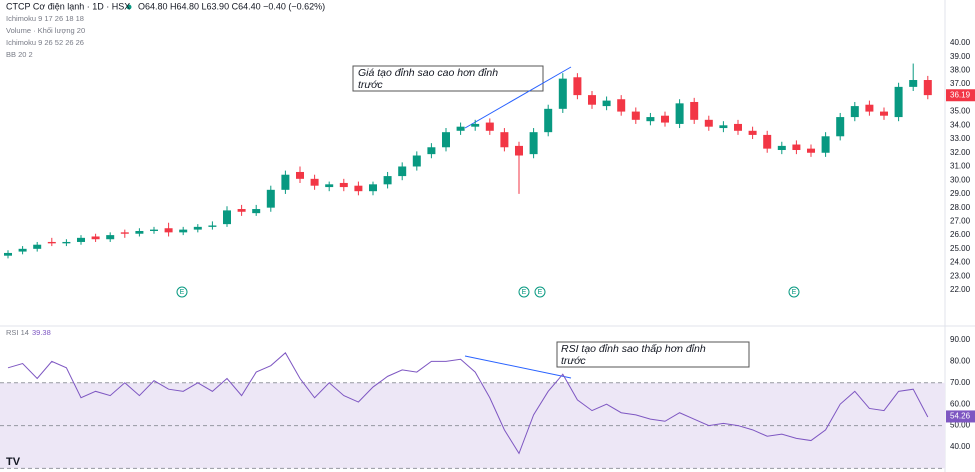  I want to click on y-tick-label: 28.00, so click(960, 207).